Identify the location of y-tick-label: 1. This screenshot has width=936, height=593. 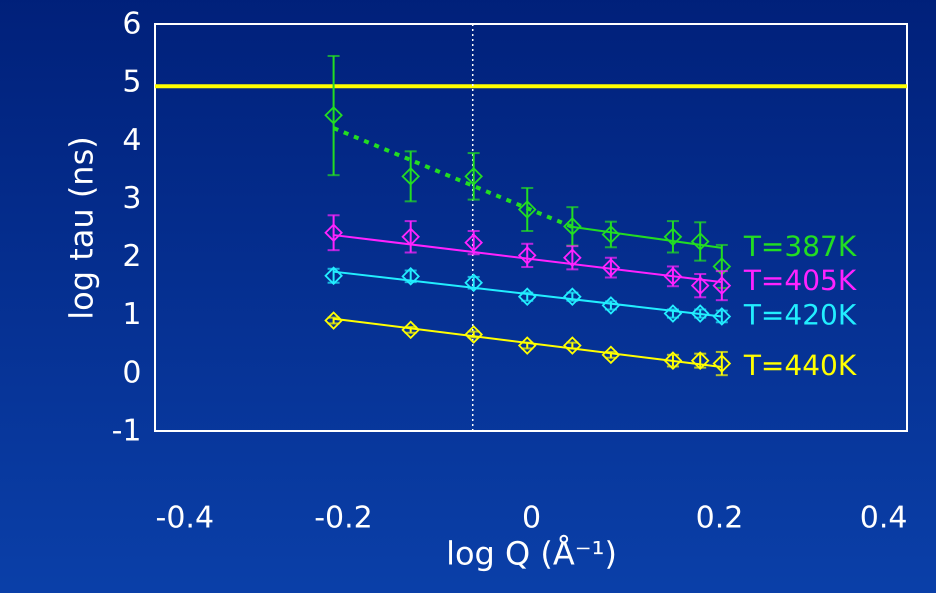
(132, 314).